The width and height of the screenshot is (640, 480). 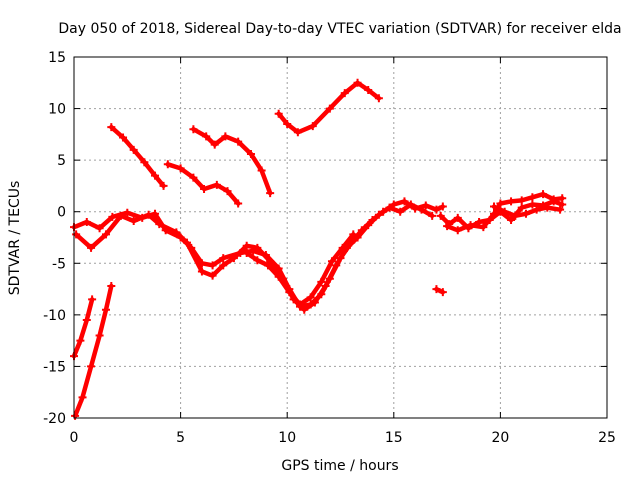 I want to click on x-tick-label: 25, so click(x=607, y=438).